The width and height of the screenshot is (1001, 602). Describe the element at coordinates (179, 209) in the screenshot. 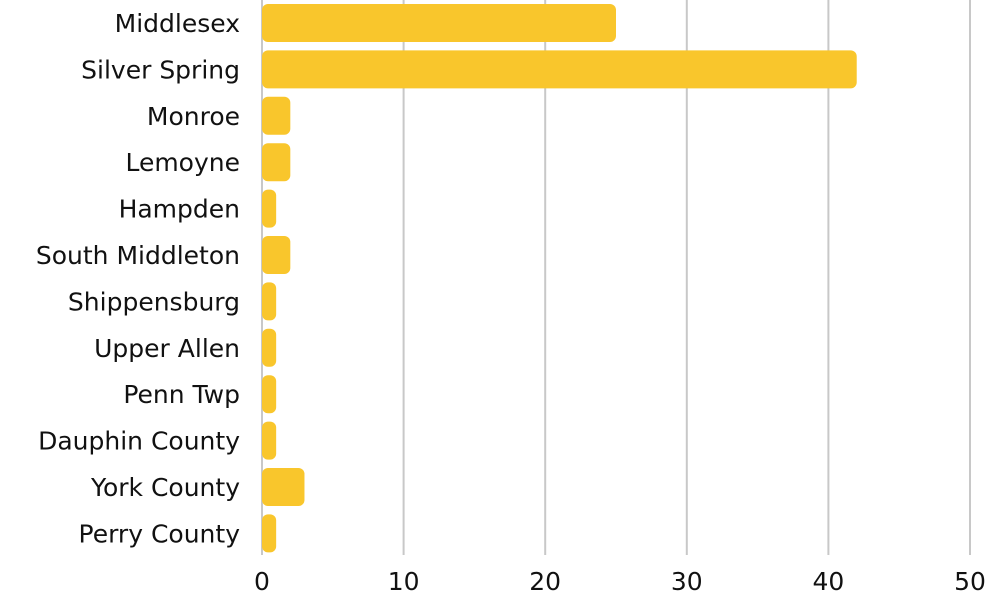

I see `category-label: Hampden` at that location.